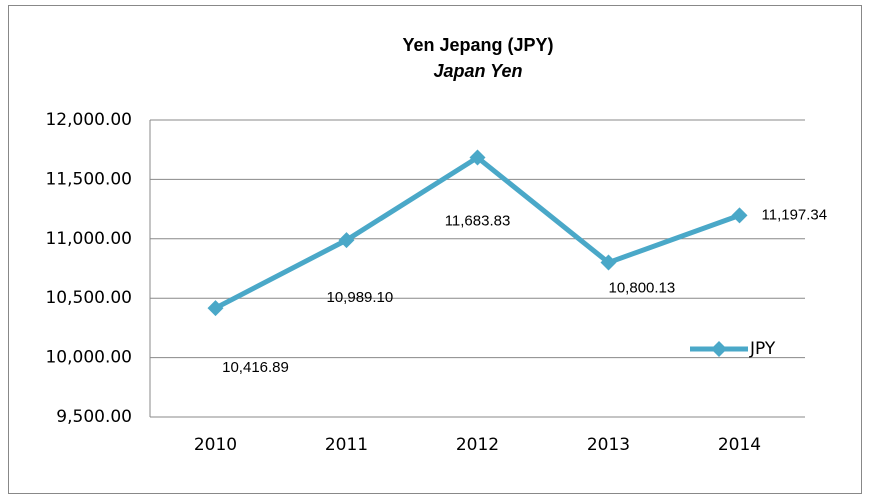 This screenshot has width=870, height=494. I want to click on data-label: 10,800.13, so click(642, 288).